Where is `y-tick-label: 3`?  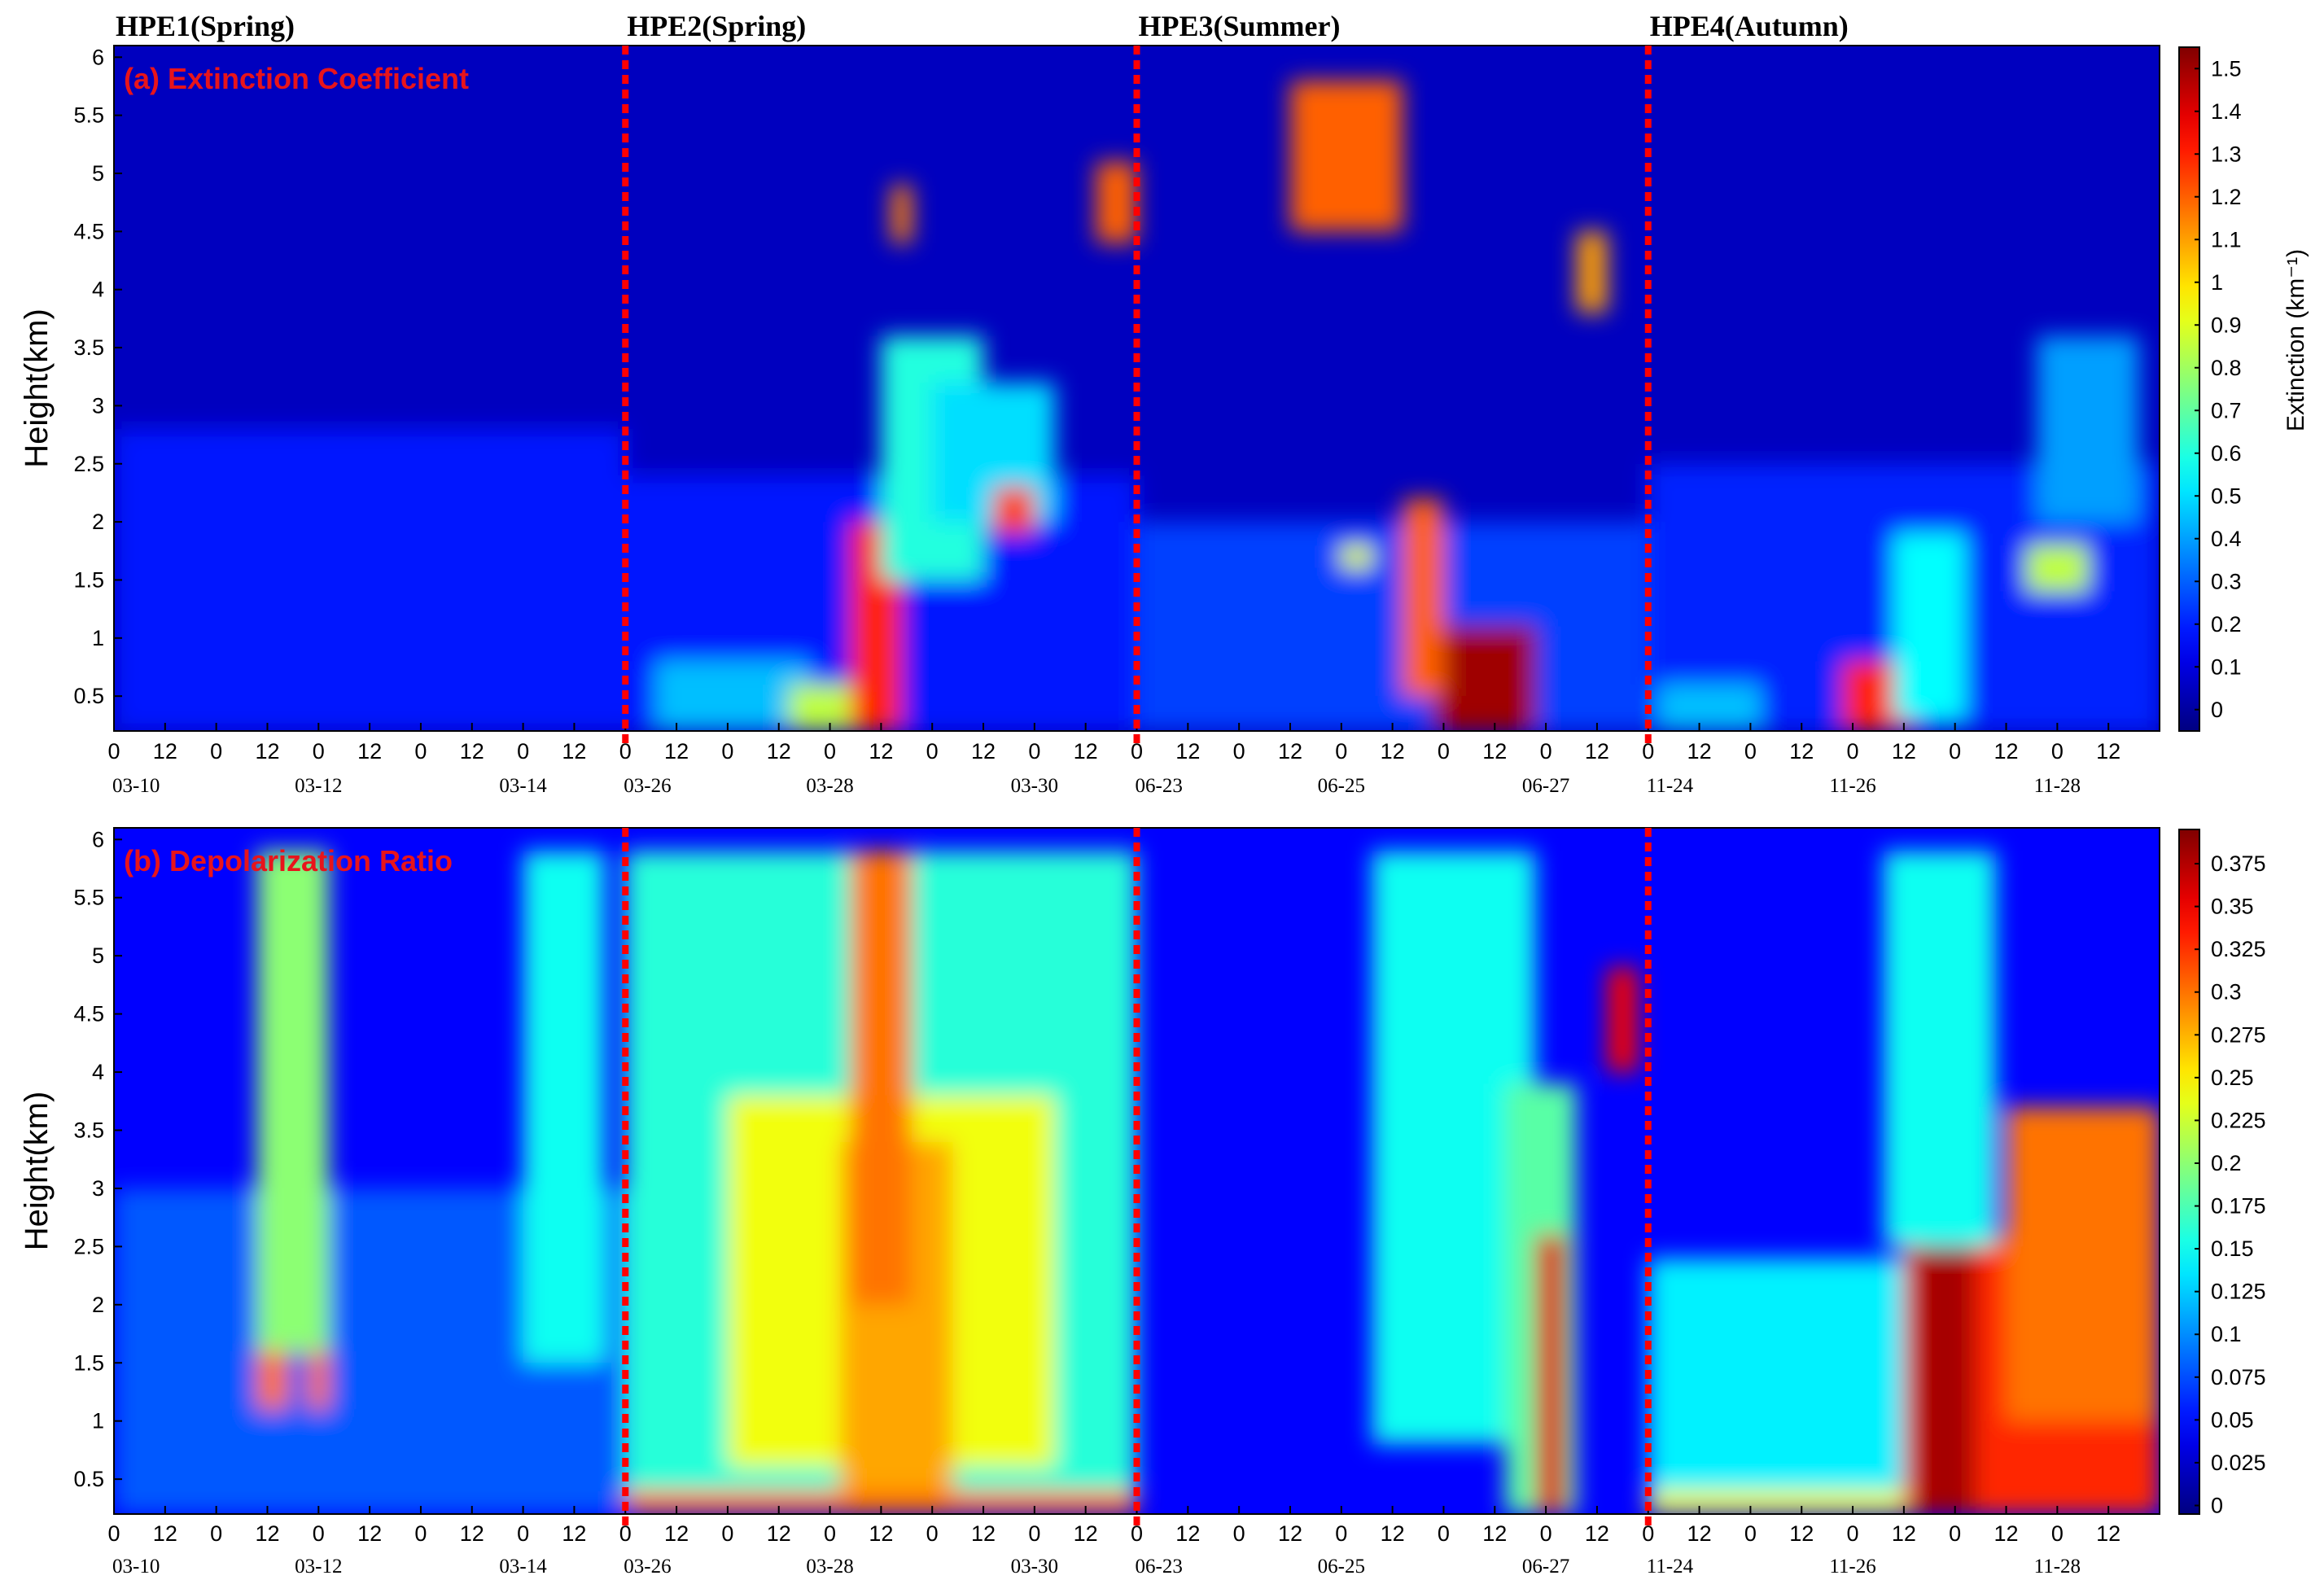
y-tick-label: 3 is located at coordinates (98, 1188).